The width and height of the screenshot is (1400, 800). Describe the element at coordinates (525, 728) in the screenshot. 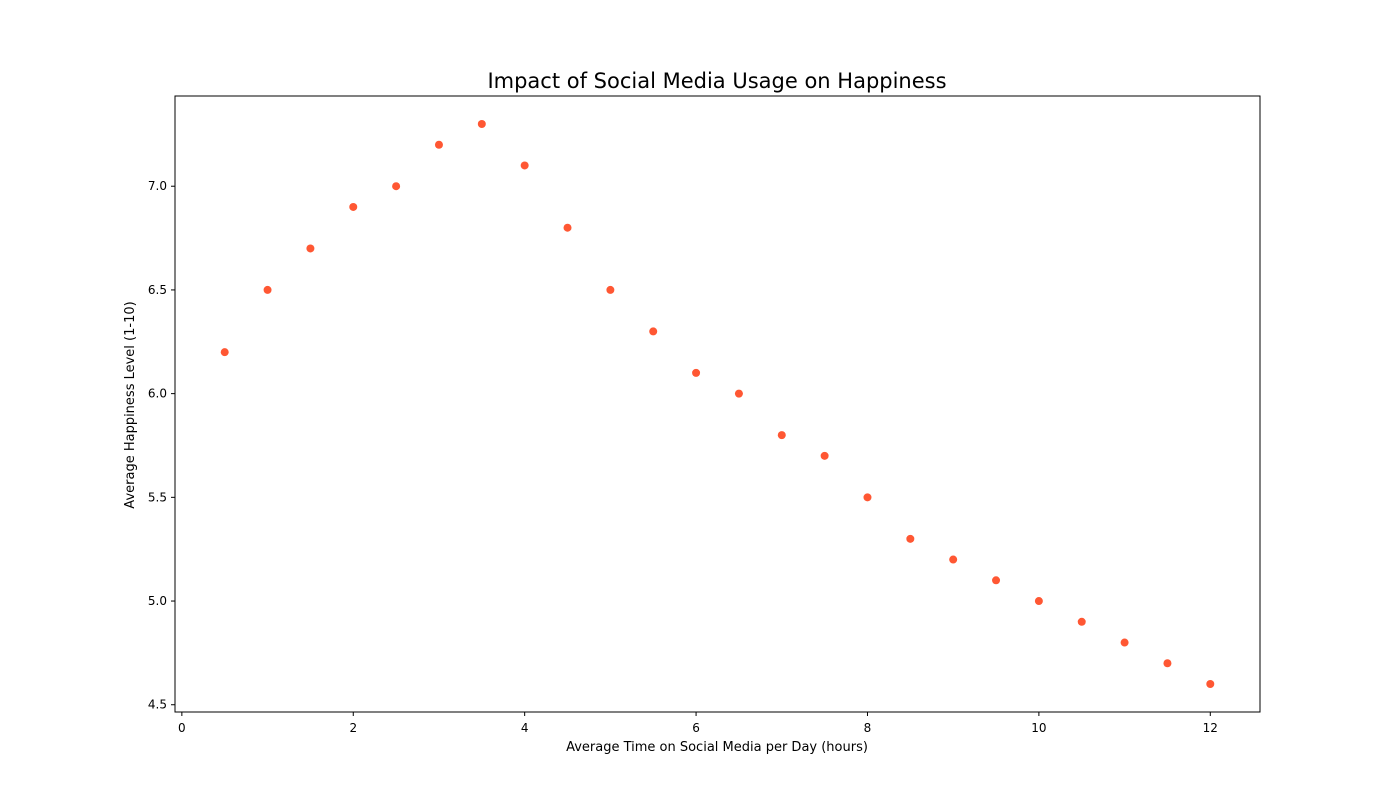

I see `x-tick-label: 4` at that location.